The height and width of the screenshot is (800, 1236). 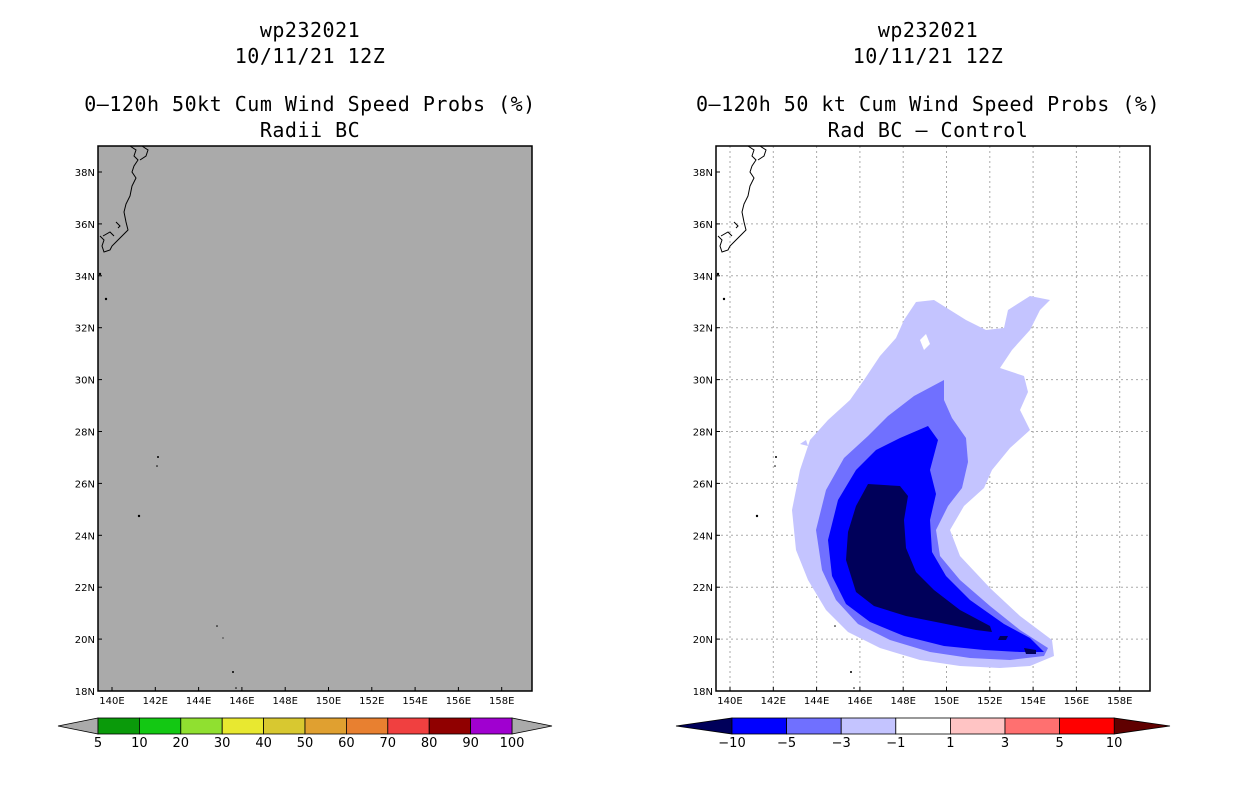 What do you see at coordinates (773, 701) in the screenshot?
I see `right-lon-label: 142E` at bounding box center [773, 701].